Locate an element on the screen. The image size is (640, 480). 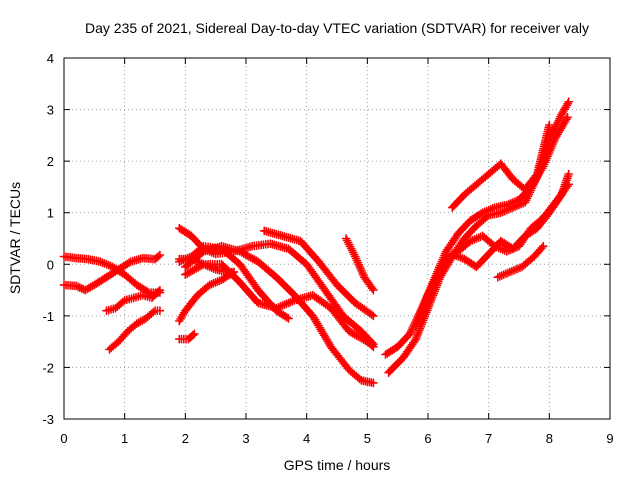
x-tick-label: 7 is located at coordinates (488, 438).